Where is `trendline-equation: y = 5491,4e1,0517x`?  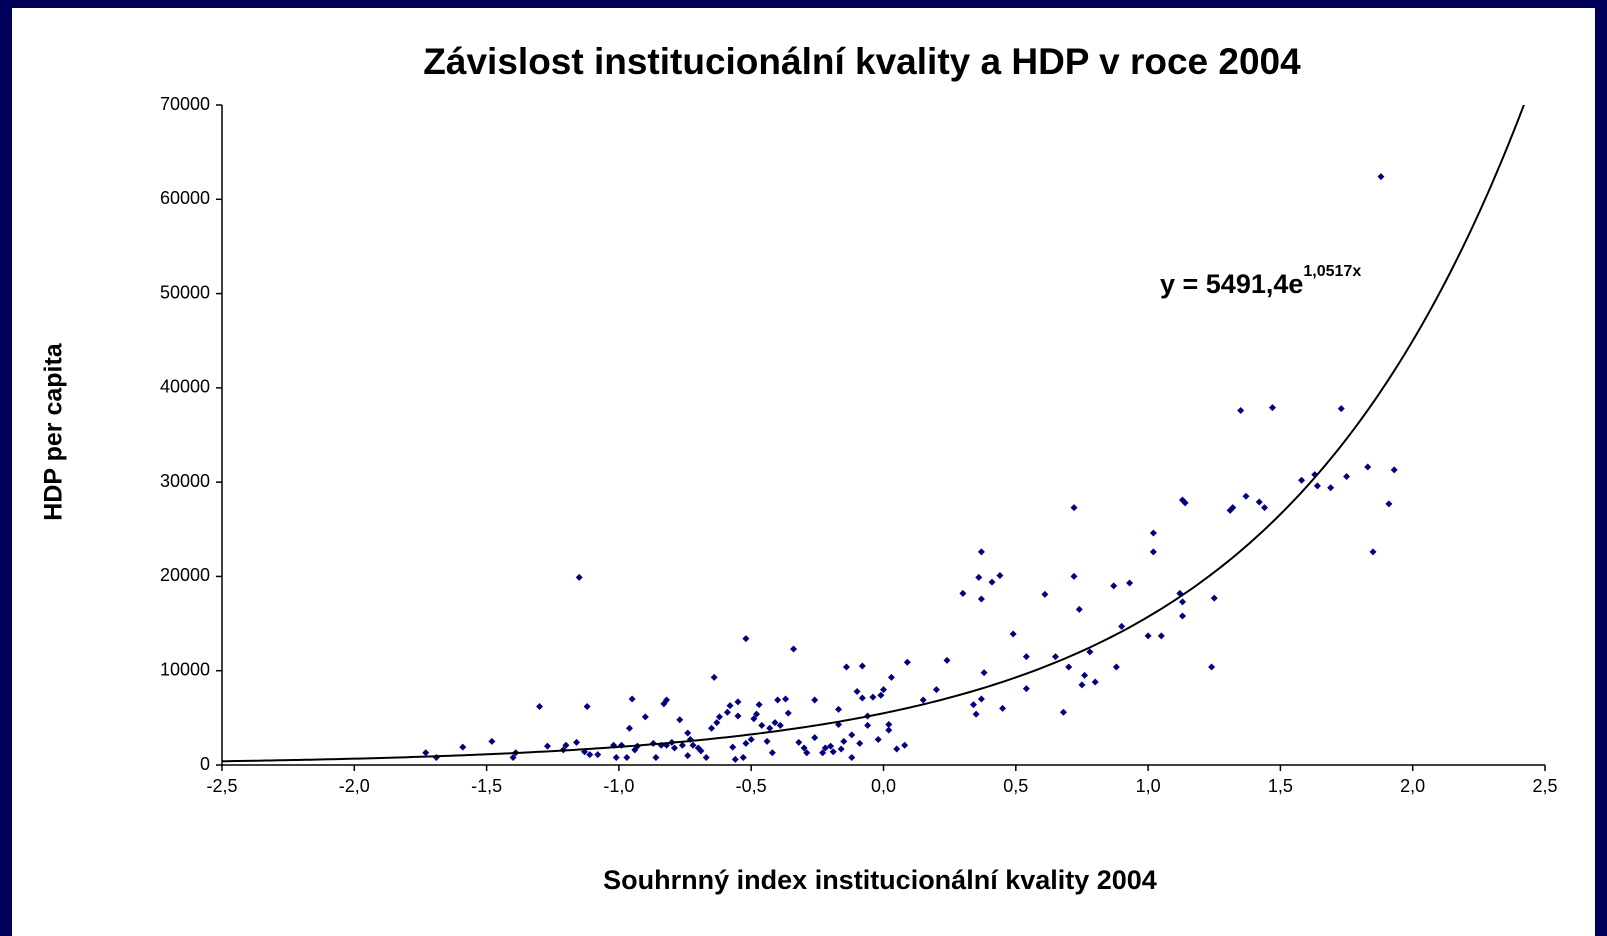 trendline-equation: y = 5491,4e1,0517x is located at coordinates (1260, 281).